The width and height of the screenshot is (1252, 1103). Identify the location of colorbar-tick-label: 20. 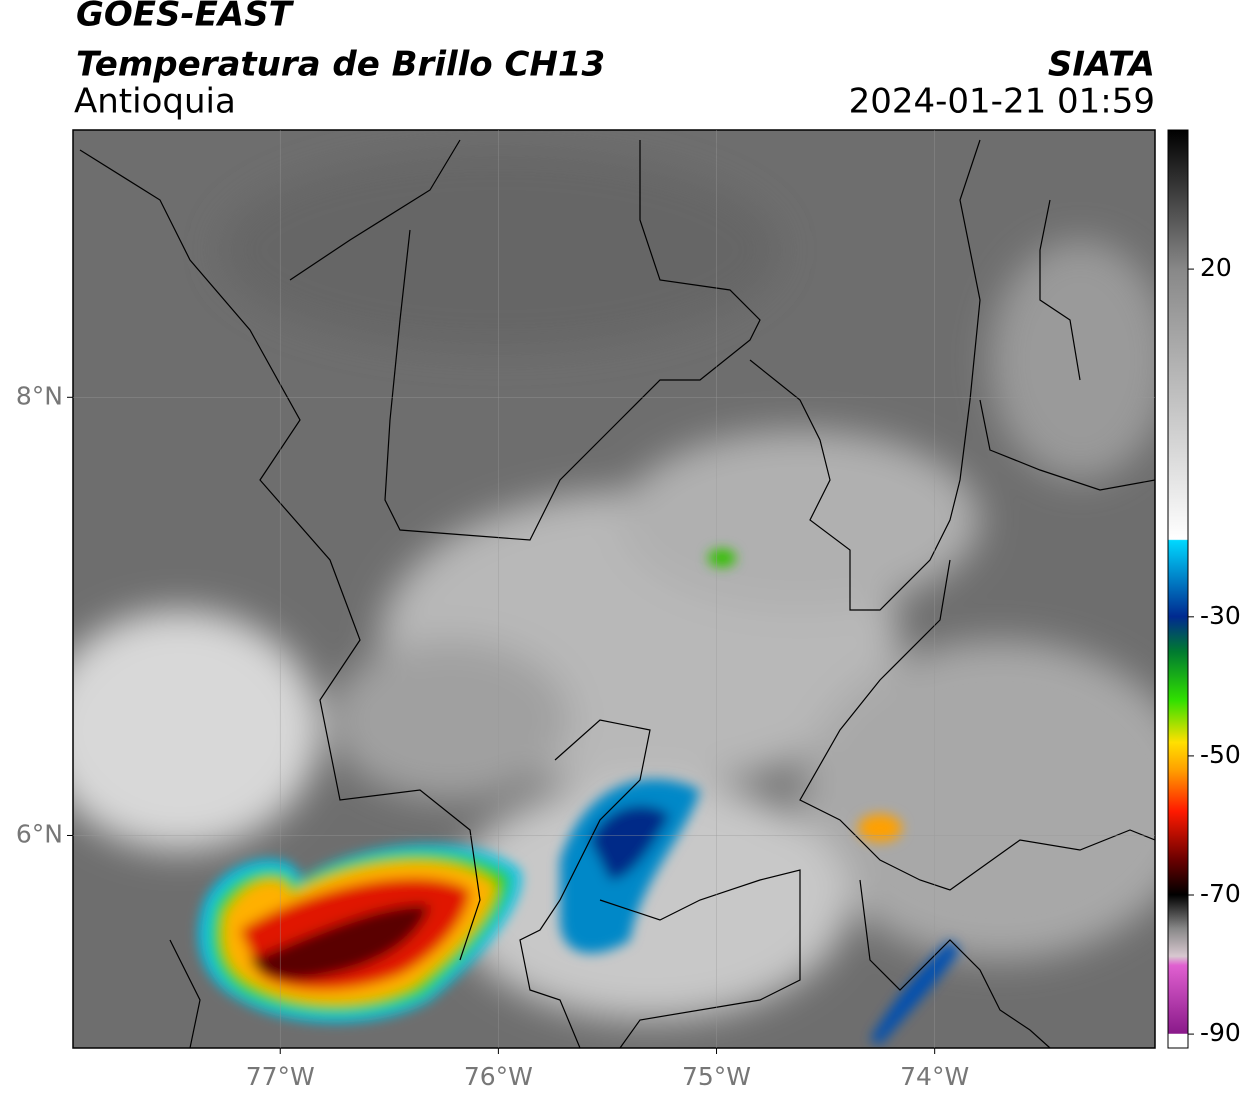
(1216, 267).